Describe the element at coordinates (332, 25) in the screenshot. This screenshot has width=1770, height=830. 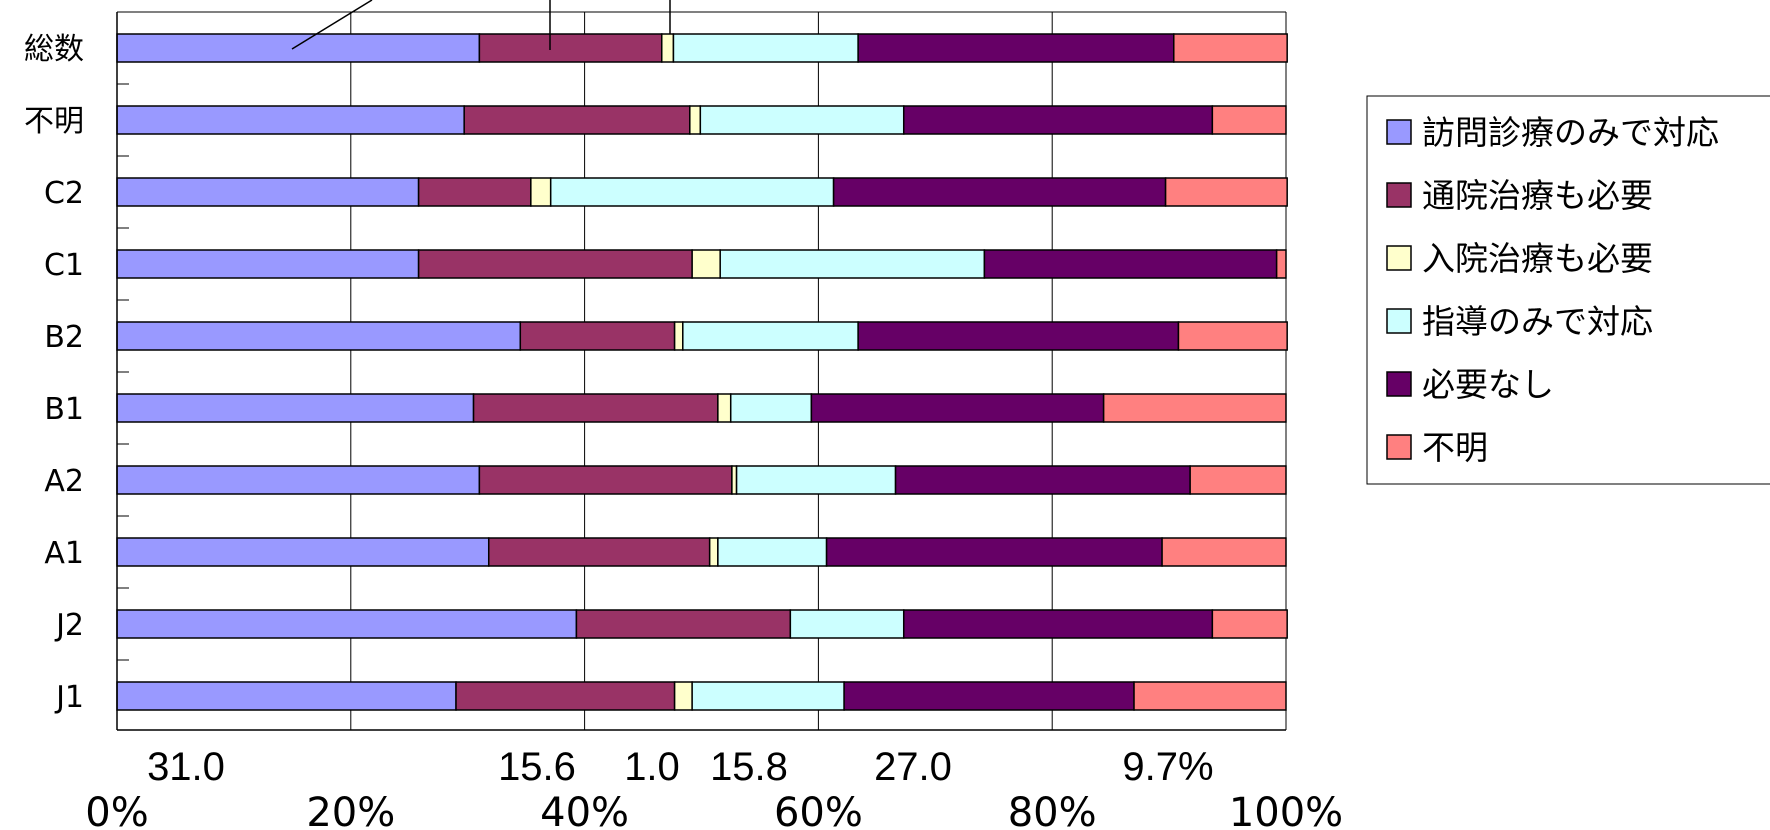
I see `callout-line` at that location.